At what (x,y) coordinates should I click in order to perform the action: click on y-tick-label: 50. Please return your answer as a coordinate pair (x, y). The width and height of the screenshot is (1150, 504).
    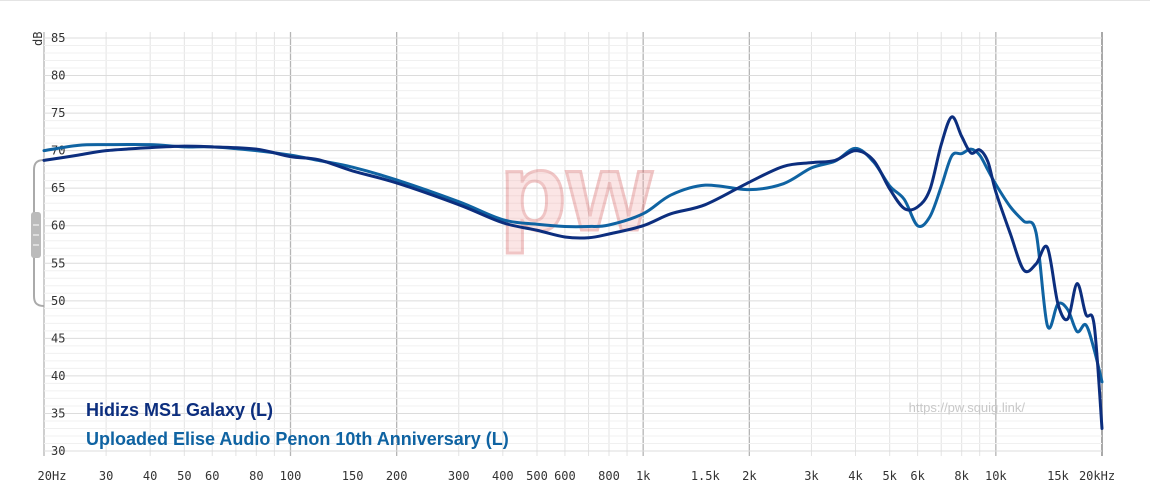
    Looking at the image, I should click on (58, 301).